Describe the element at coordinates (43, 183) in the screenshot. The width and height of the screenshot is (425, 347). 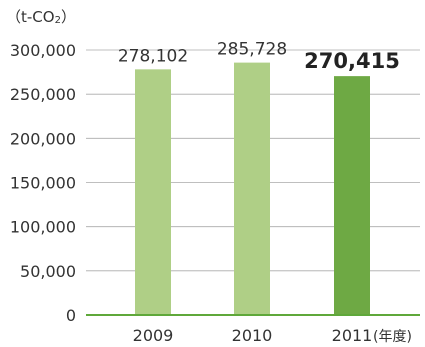
I see `y-tick-label: 150,000` at that location.